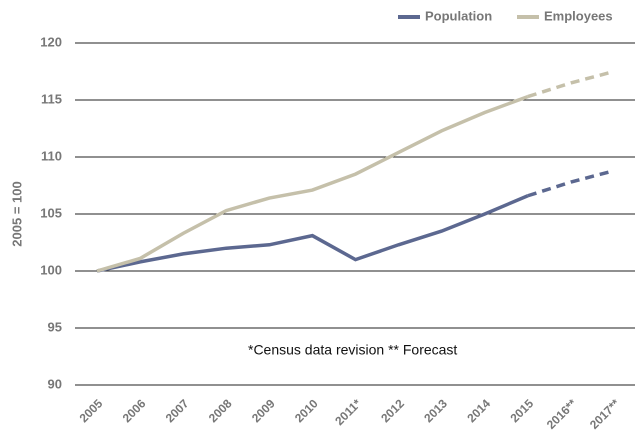 This screenshot has height=433, width=635. What do you see at coordinates (16, 213) in the screenshot?
I see `y-axis-label: 2005 = 100` at bounding box center [16, 213].